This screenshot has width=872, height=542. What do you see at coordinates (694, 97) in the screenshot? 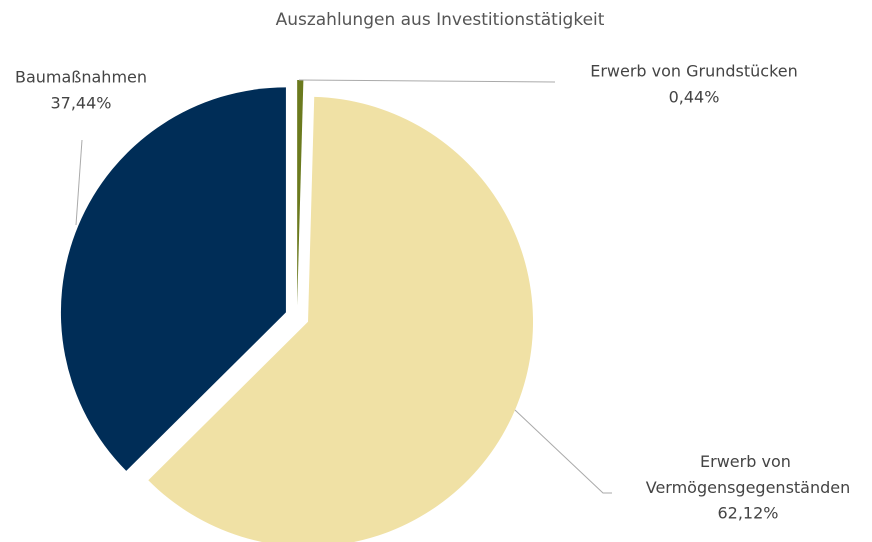
I see `slice-value-label: 0,44%` at bounding box center [694, 97].